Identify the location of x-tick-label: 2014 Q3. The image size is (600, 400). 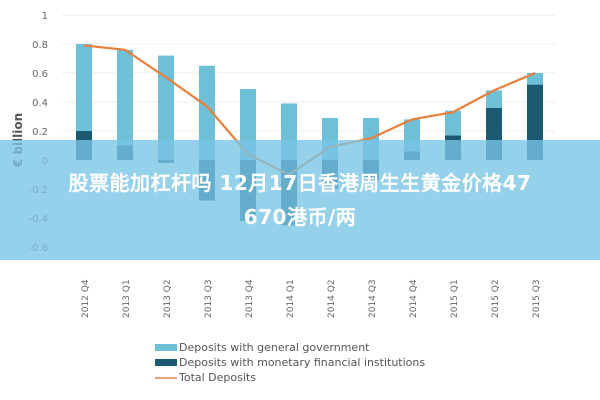
(373, 298).